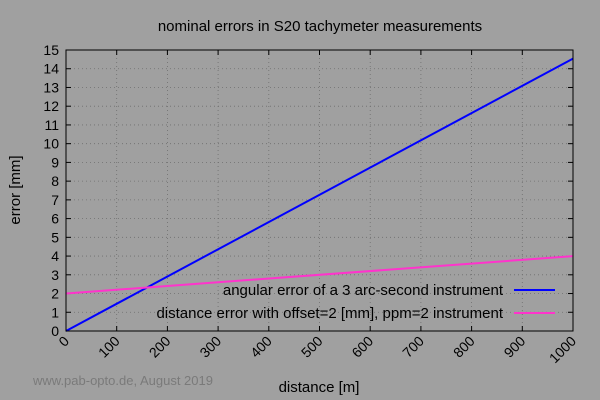 This screenshot has height=400, width=600. I want to click on watermark: www.pab-opto.de, August 2019, so click(122, 380).